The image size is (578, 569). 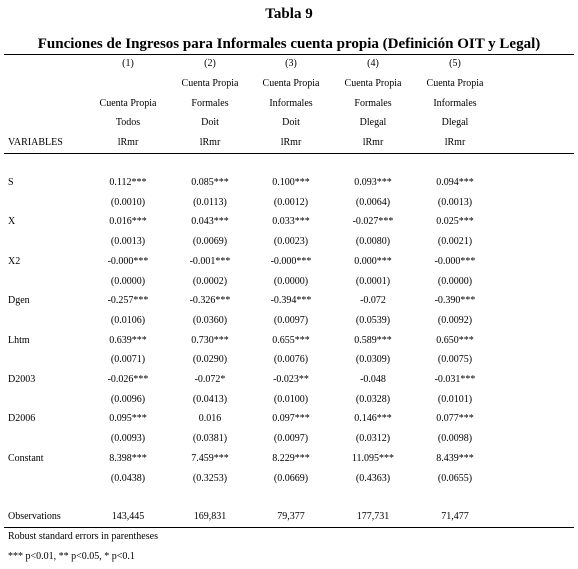 What do you see at coordinates (210, 182) in the screenshot?
I see `coefficient: 0.085***` at bounding box center [210, 182].